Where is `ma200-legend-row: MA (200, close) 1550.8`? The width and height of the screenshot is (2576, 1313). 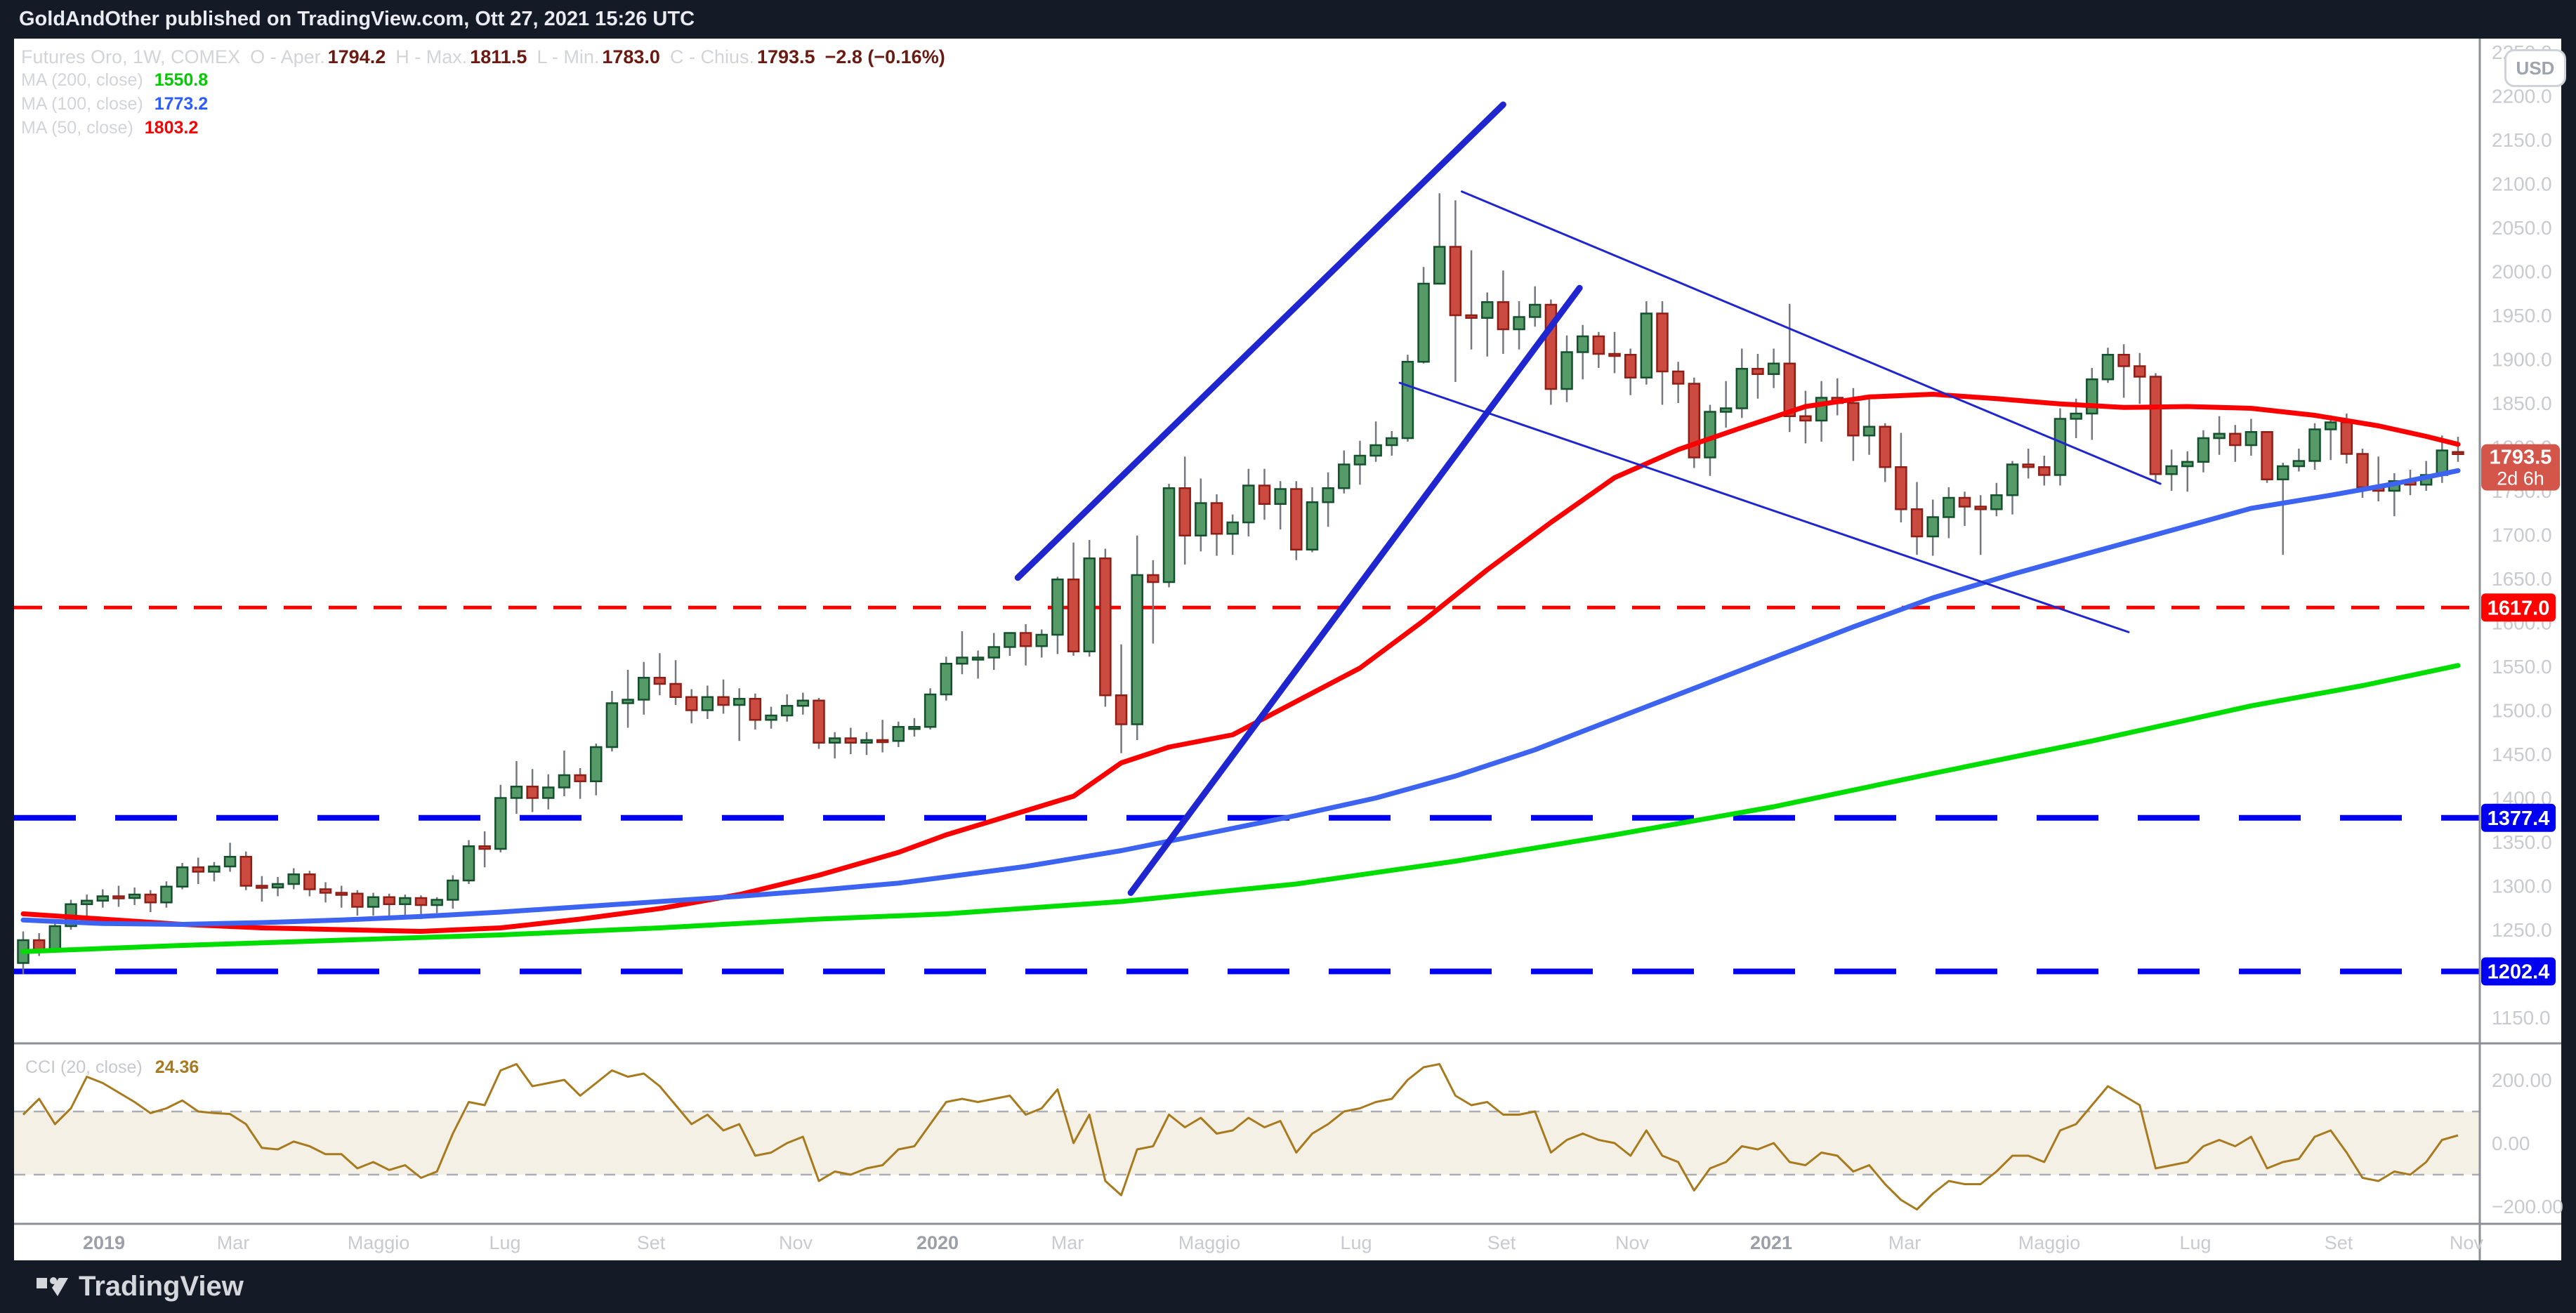
ma200-legend-row: MA (200, close) 1550.8 is located at coordinates (483, 82).